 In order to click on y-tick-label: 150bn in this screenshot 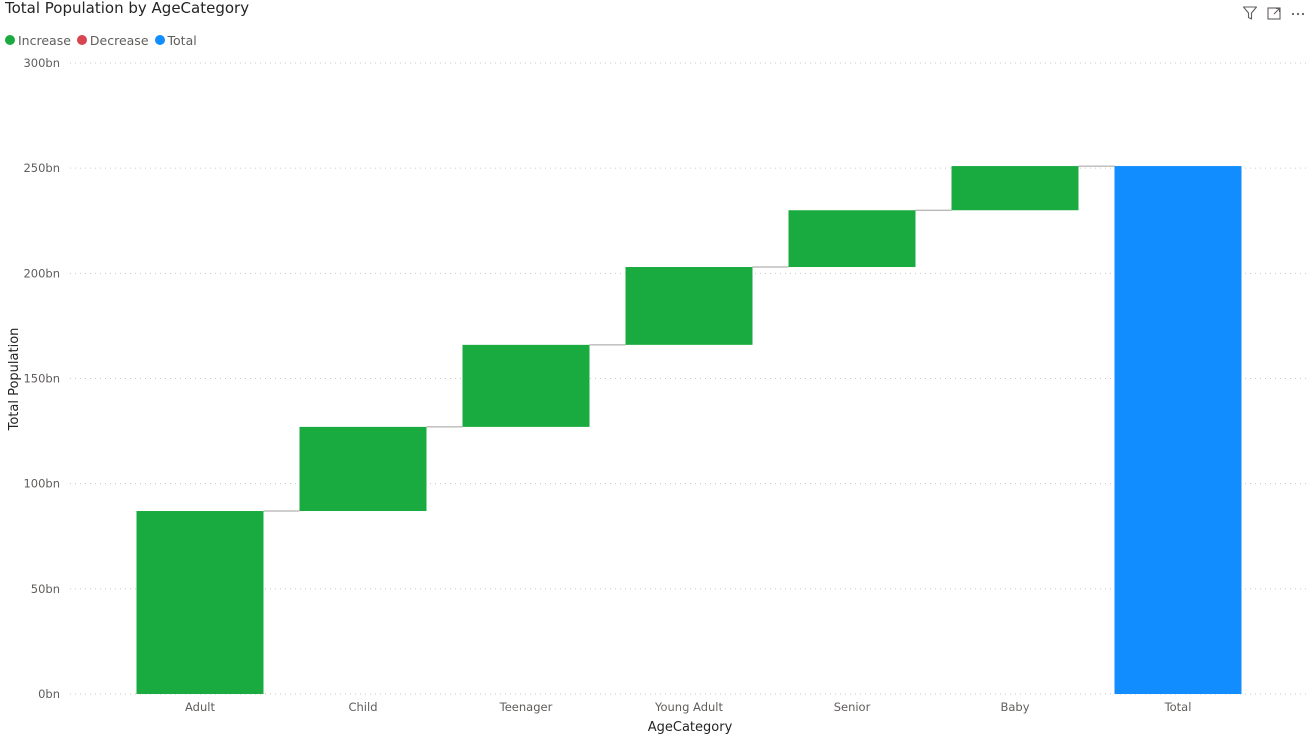, I will do `click(41, 379)`.